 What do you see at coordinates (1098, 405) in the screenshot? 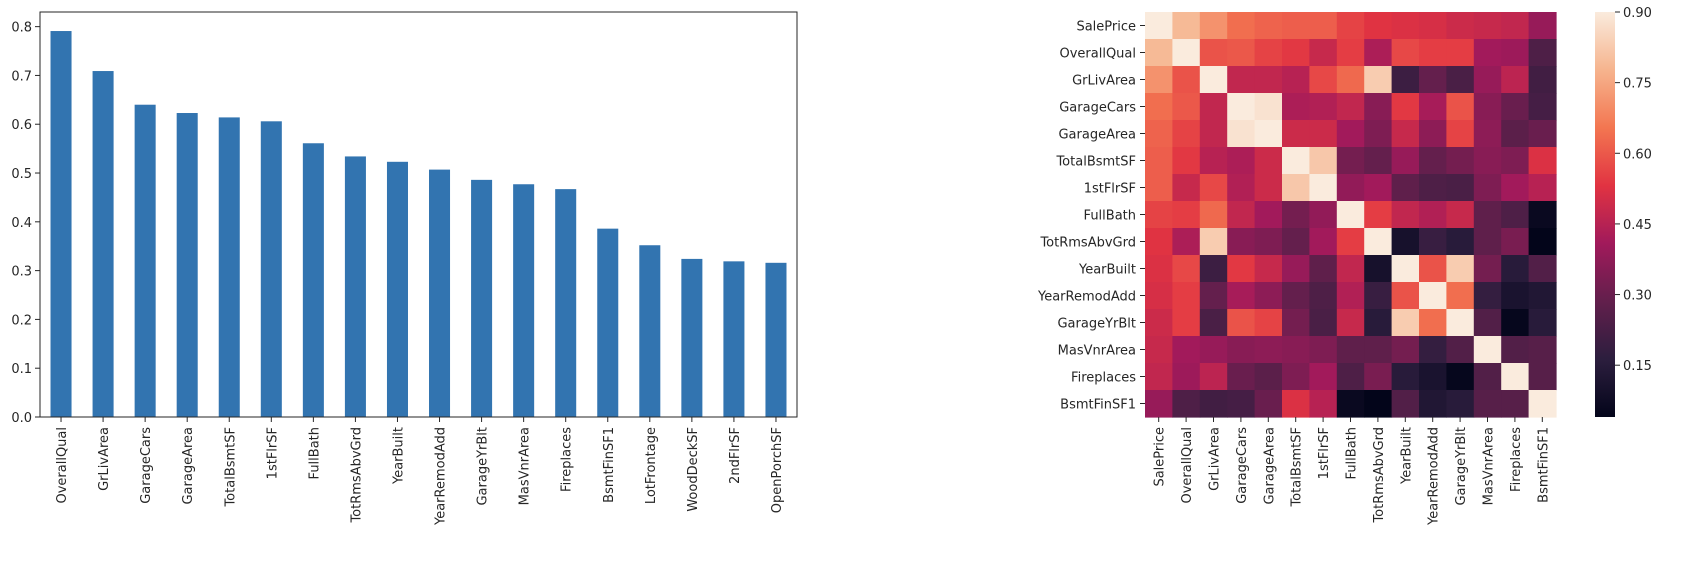
I see `row-label: BsmtFinSF1` at bounding box center [1098, 405].